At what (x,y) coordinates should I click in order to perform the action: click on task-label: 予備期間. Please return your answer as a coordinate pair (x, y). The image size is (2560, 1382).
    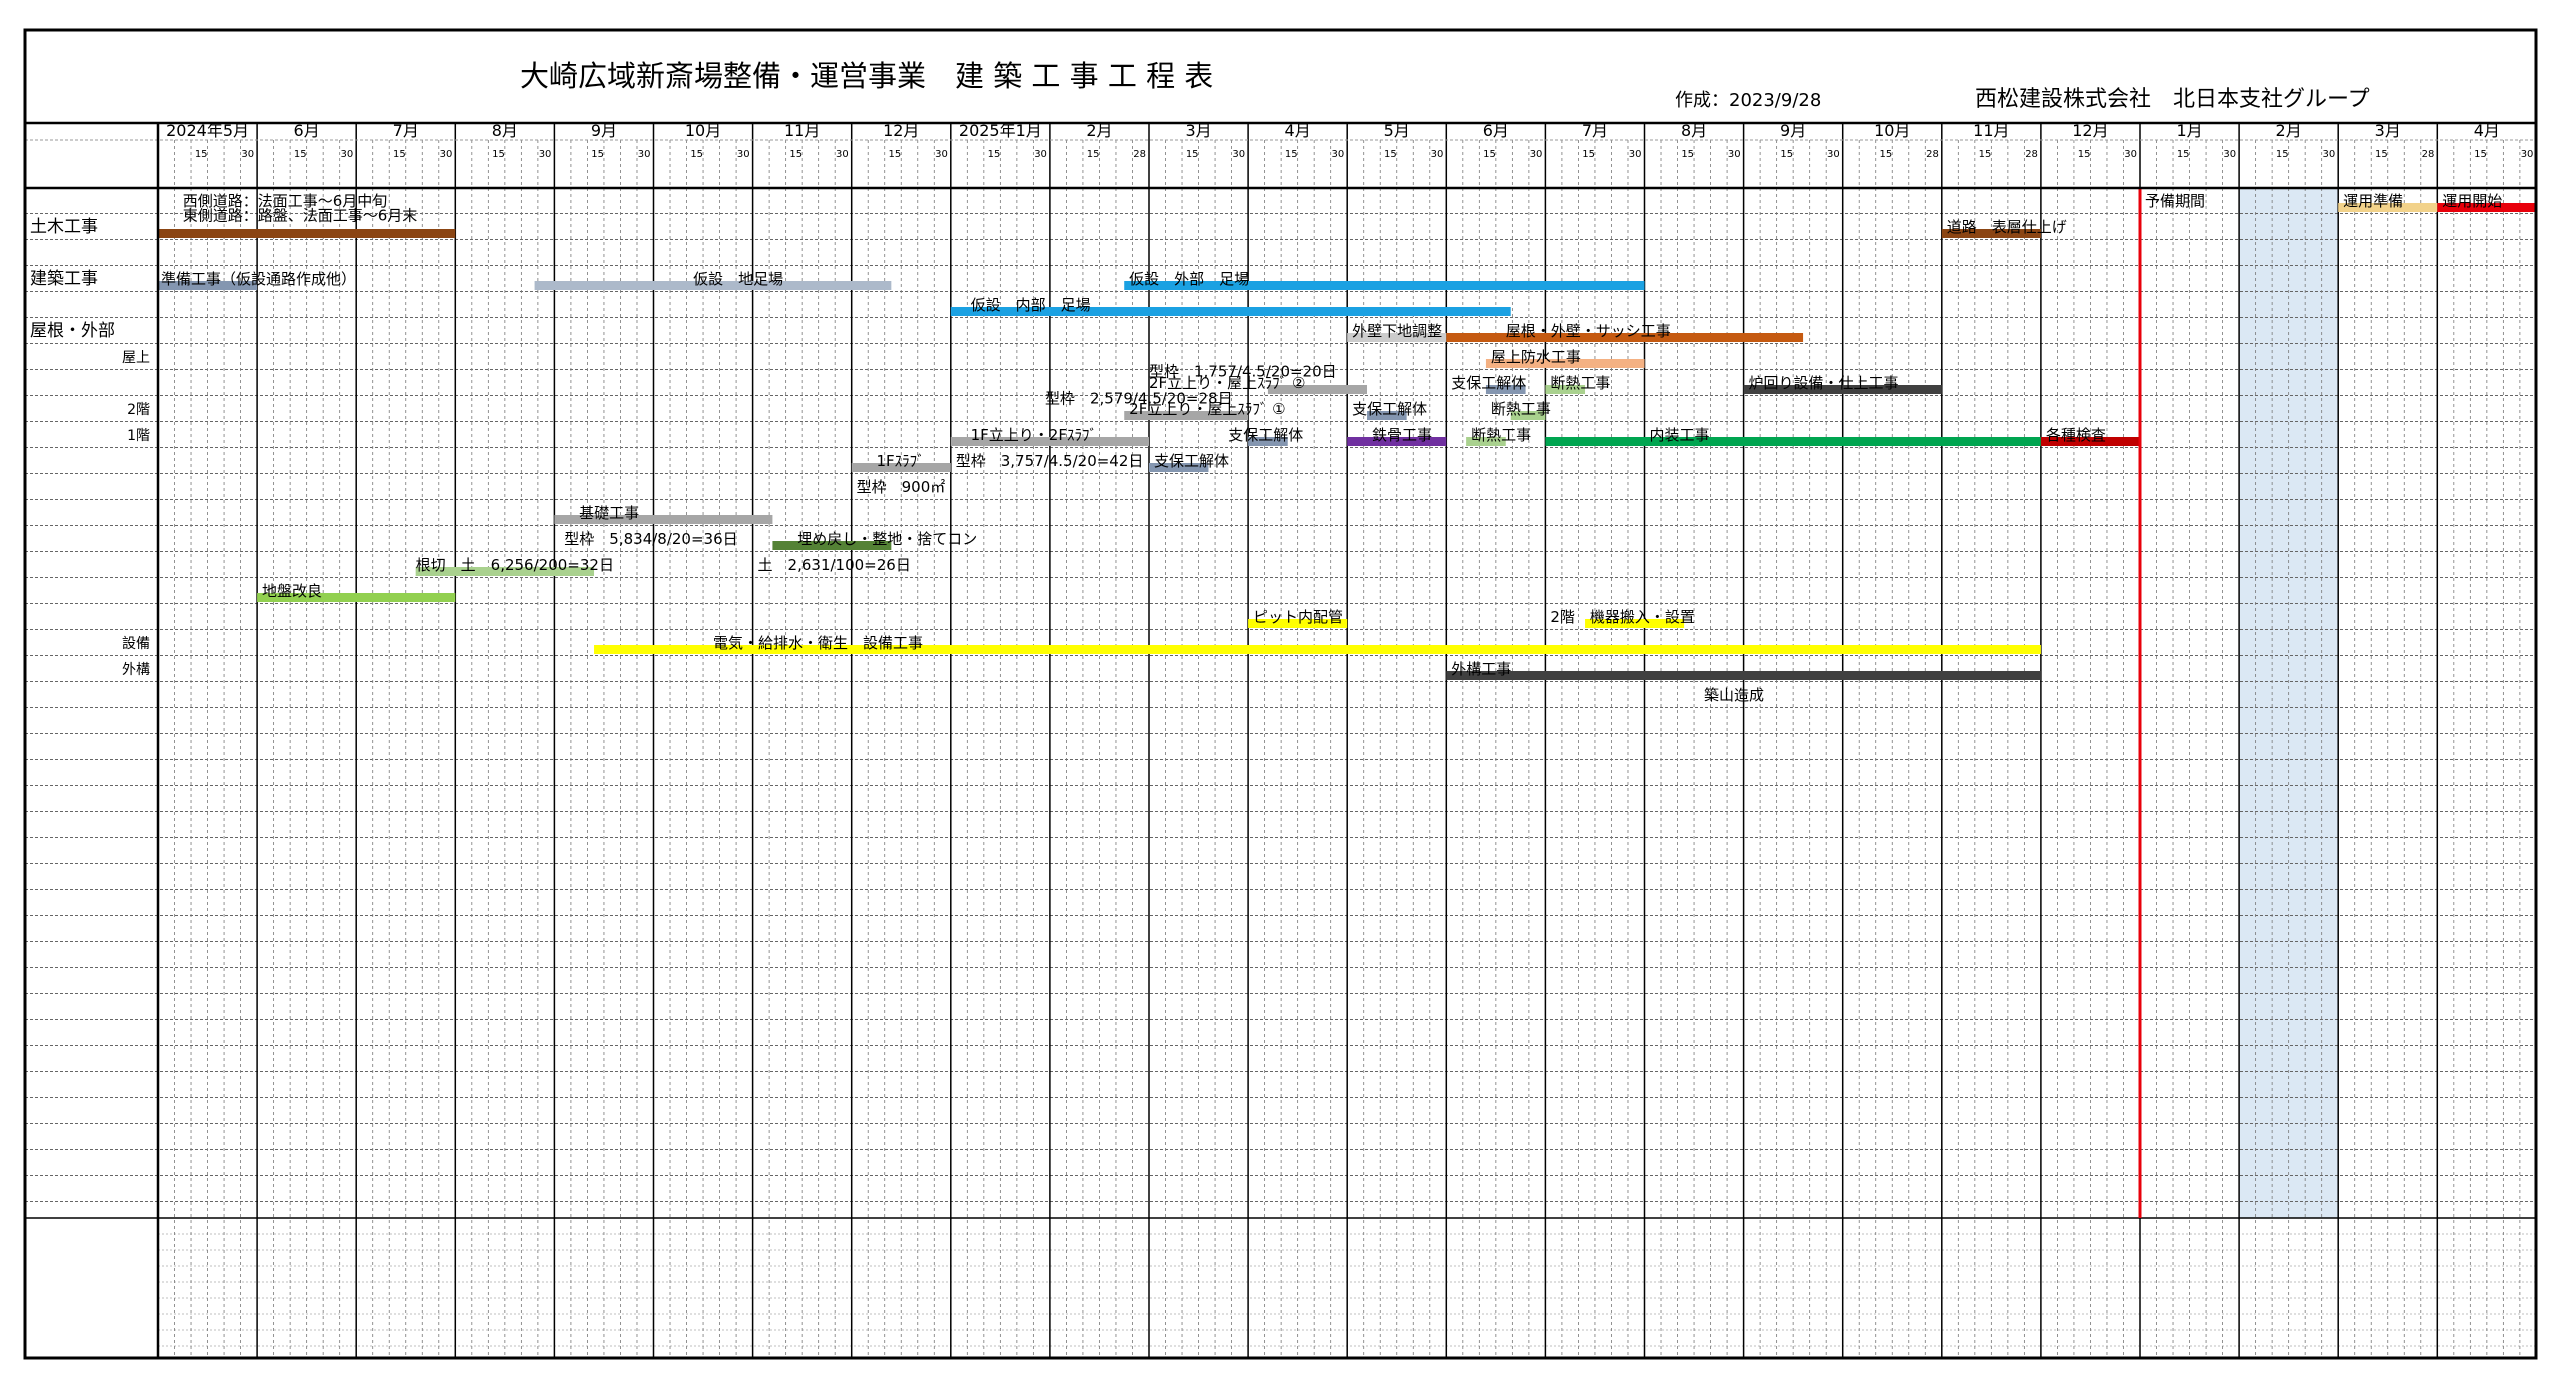
    Looking at the image, I should click on (2175, 201).